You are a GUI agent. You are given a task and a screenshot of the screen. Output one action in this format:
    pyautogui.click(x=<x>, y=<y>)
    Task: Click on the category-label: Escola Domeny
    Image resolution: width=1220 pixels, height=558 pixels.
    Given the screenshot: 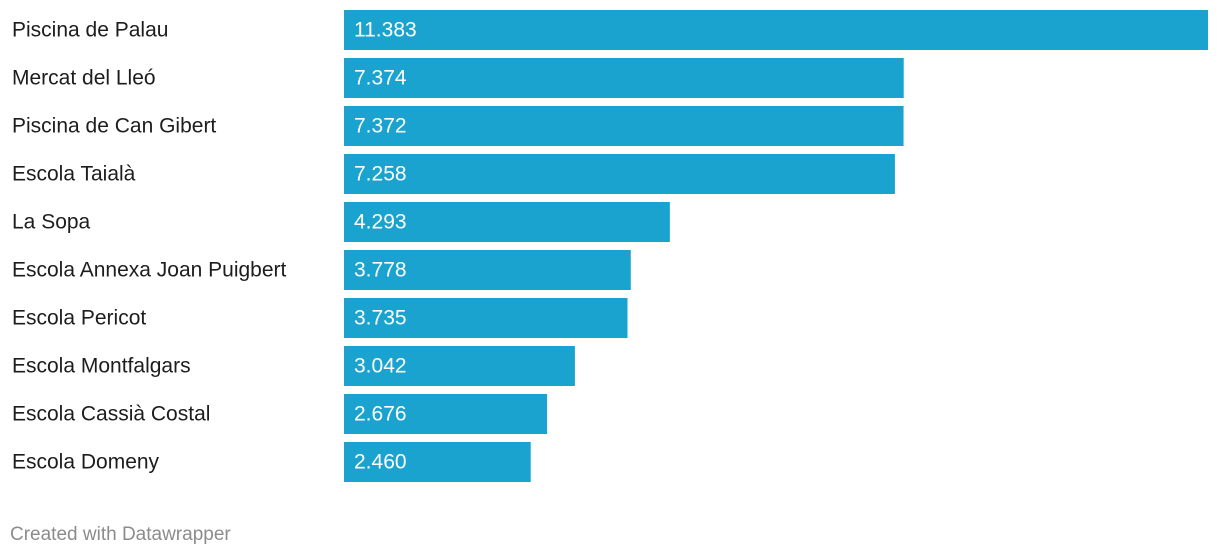 What is the action you would take?
    pyautogui.click(x=86, y=462)
    